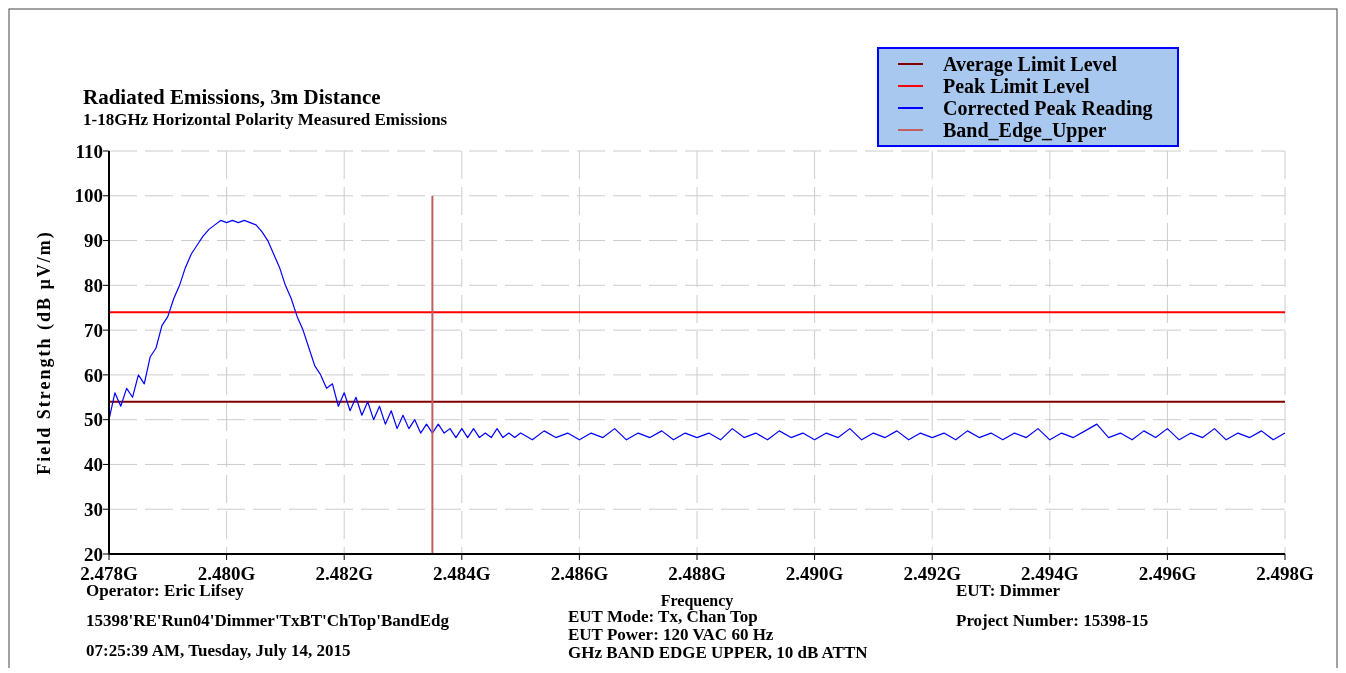 This screenshot has width=1346, height=673. Describe the element at coordinates (462, 573) in the screenshot. I see `x-tick-label: 2.484G` at that location.